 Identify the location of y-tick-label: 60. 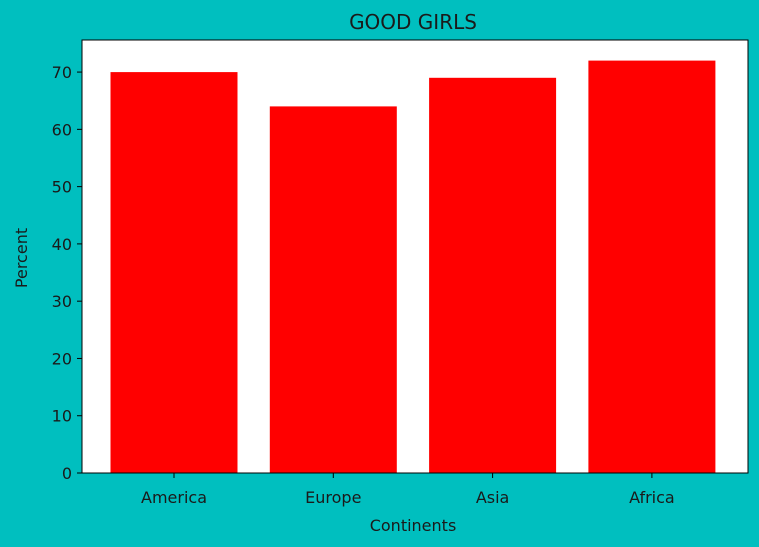
(62, 129).